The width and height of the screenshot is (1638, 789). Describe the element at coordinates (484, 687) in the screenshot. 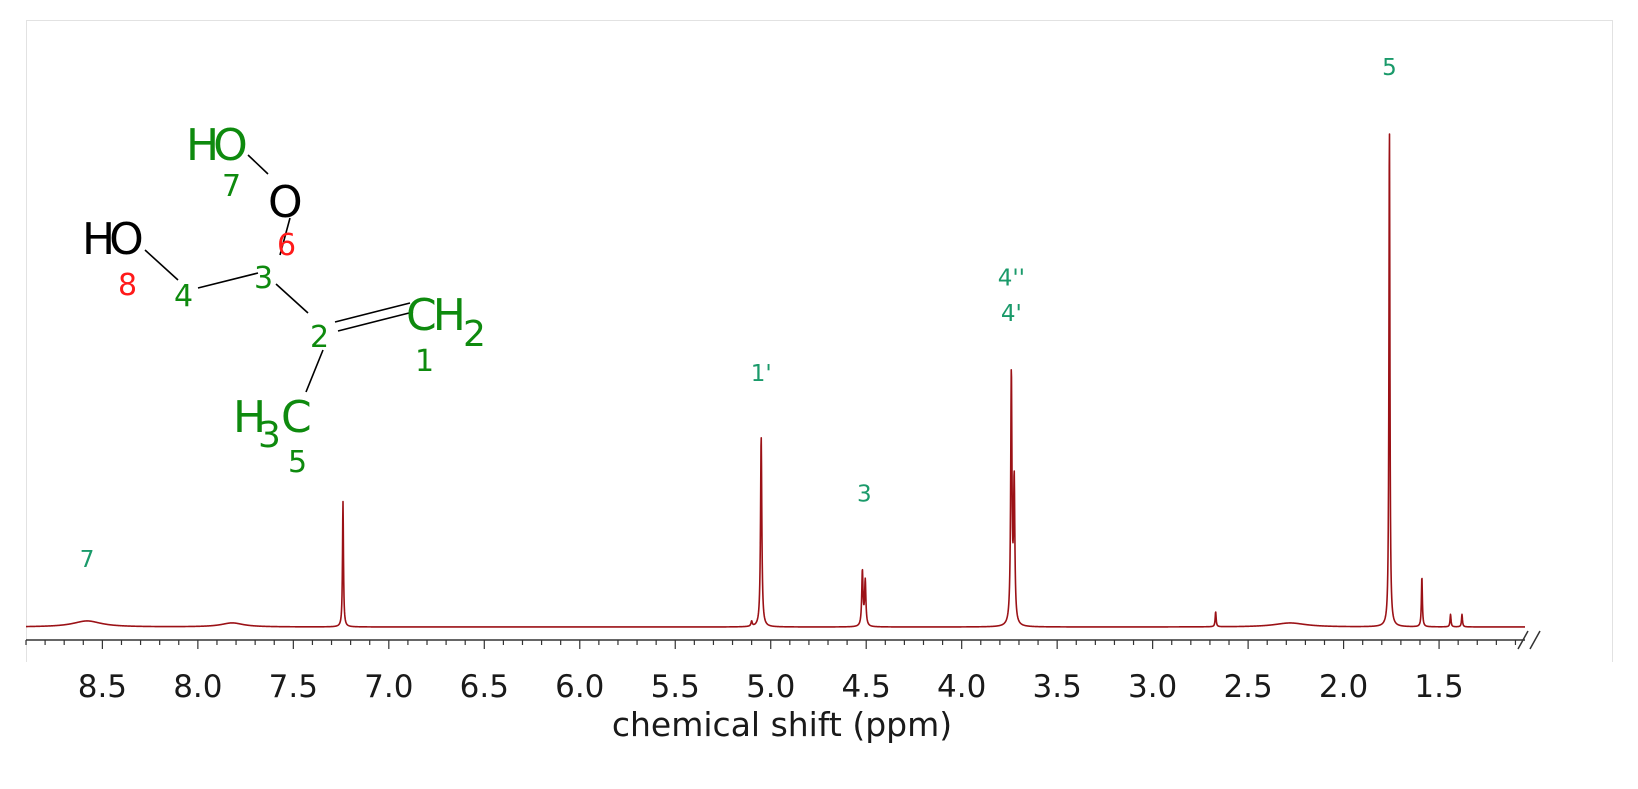

I see `x-tick-label: 6.5` at that location.